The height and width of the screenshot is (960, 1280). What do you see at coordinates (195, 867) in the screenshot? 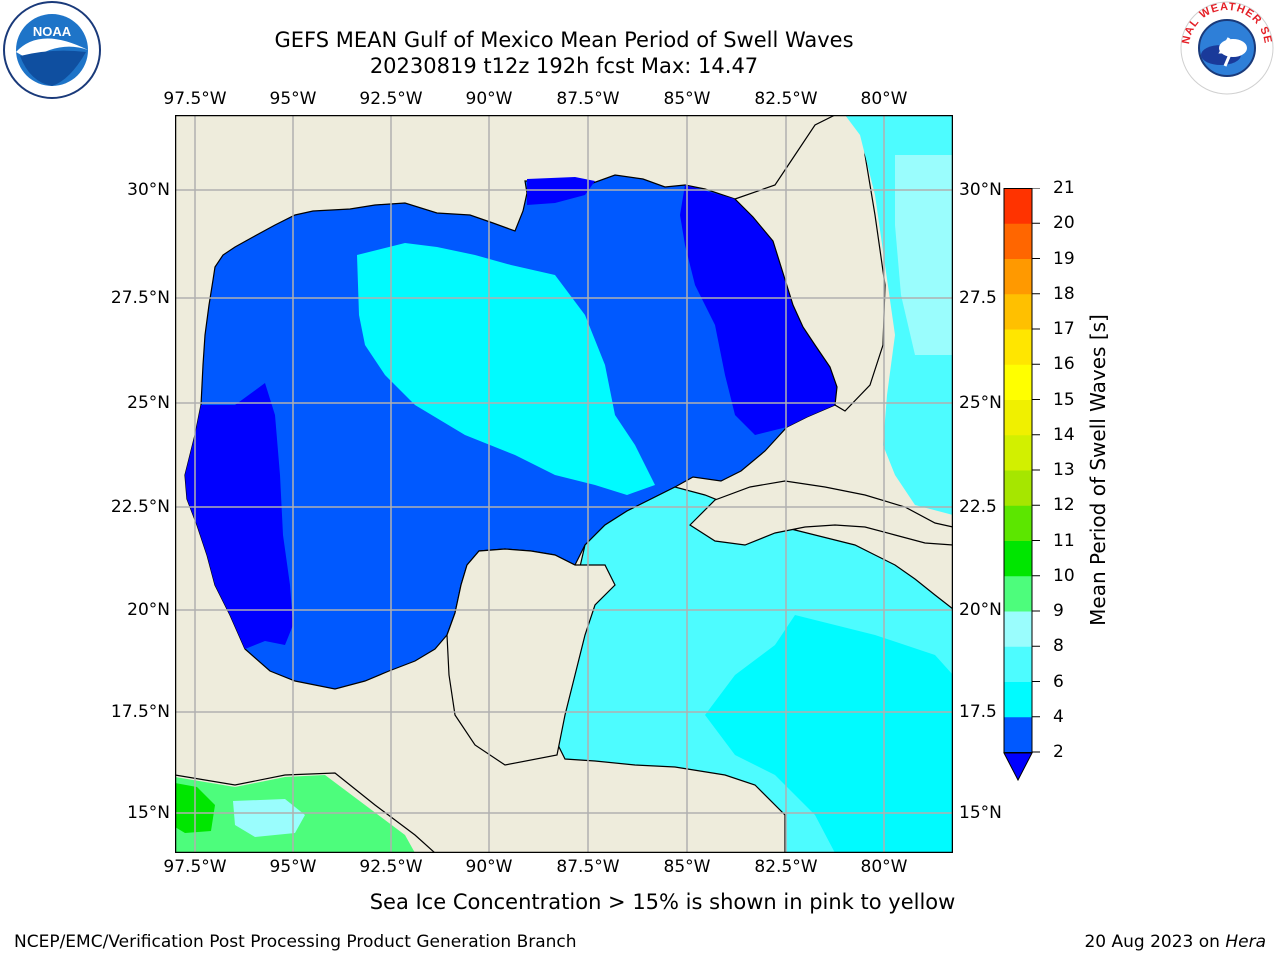
I see `lon-label-bottom: 97.5°W` at bounding box center [195, 867].